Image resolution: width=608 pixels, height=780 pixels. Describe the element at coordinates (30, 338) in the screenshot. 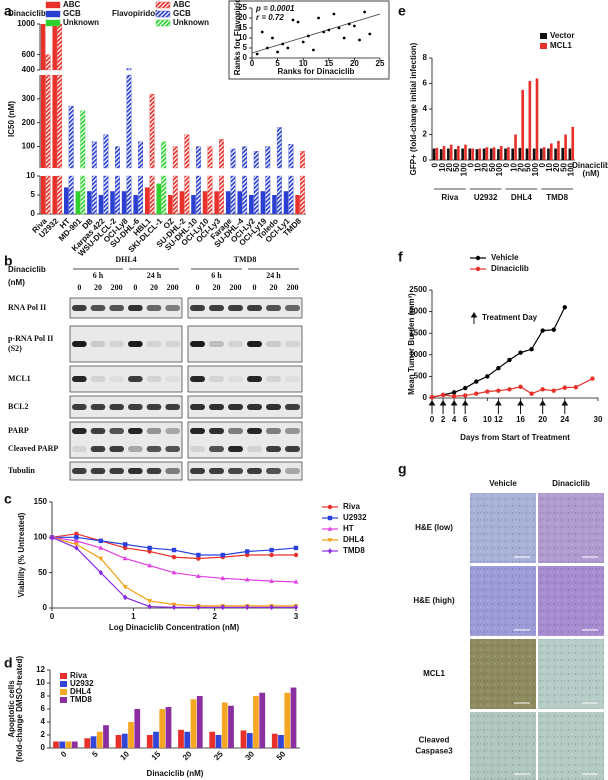

I see `row-label: p-RNA Pol II` at that location.